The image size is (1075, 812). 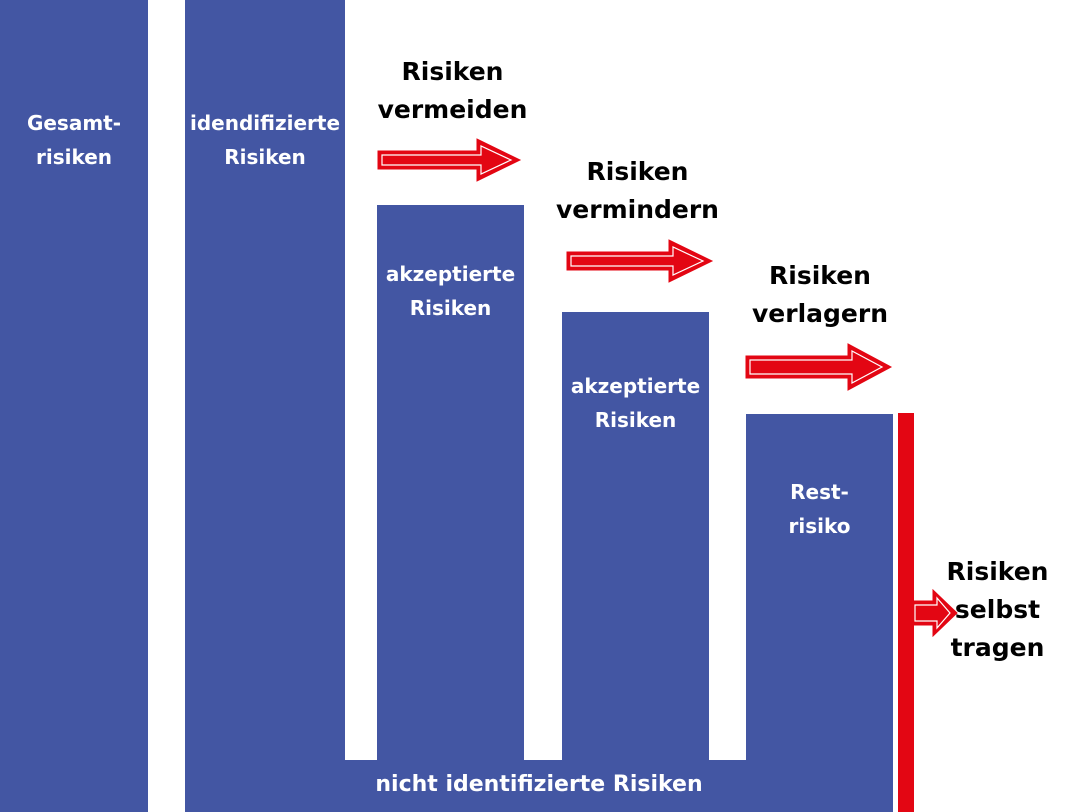 I want to click on bar-label-gesamtrisiken: Gesamt- risiken, so click(x=74, y=140).